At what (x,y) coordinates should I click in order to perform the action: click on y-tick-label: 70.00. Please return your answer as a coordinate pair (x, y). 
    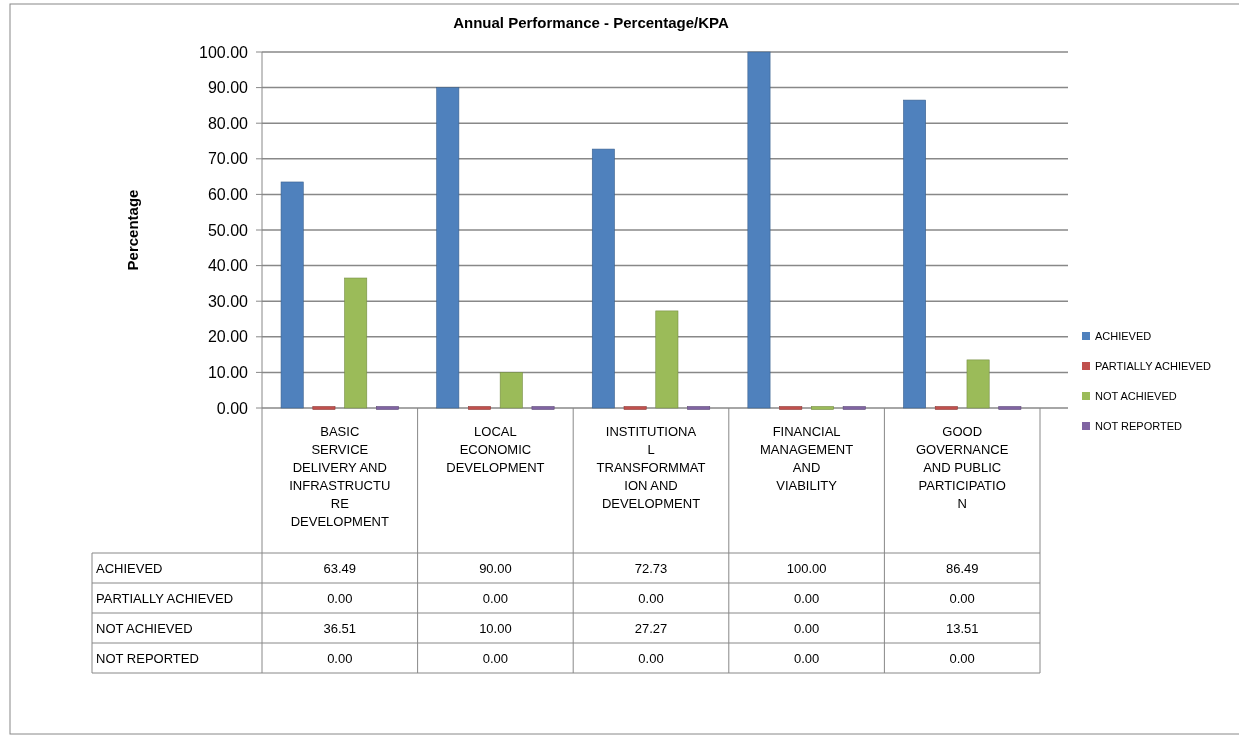
    Looking at the image, I should click on (228, 159).